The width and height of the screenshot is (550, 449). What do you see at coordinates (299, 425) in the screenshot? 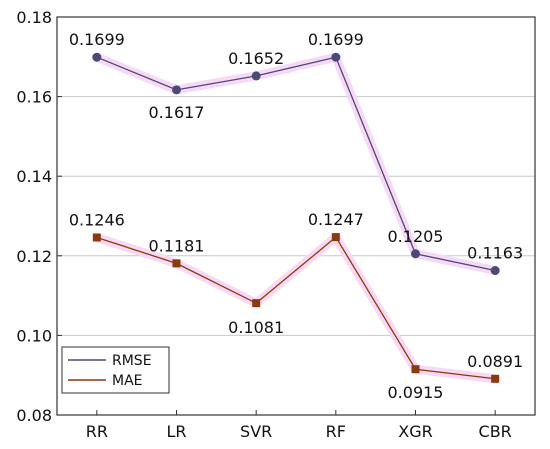
I see `x-ticks: RR LR SVR RF XGR CBR` at bounding box center [299, 425].